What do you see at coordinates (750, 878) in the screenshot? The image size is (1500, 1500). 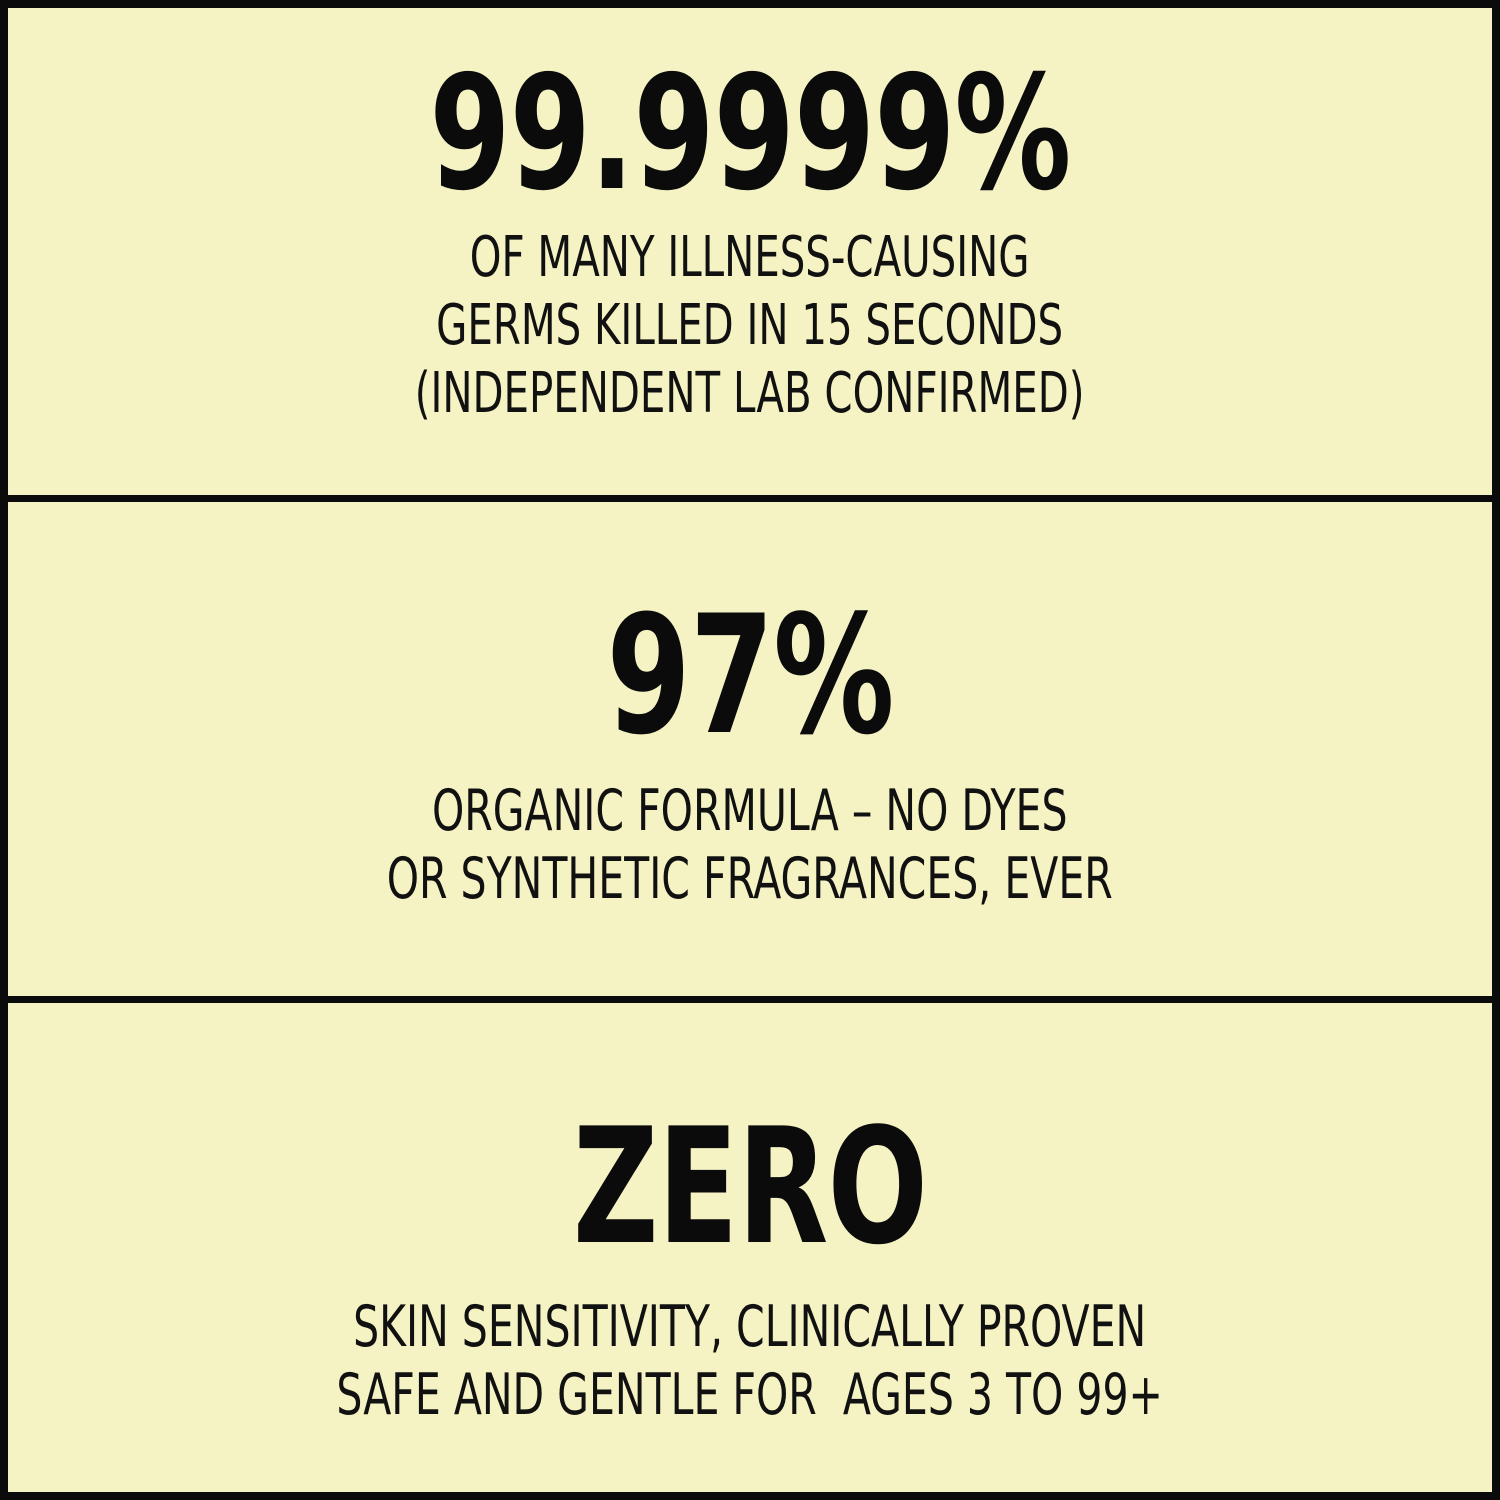 I see `claim-body-line: OR SYNTHETIC FRAGRANCES, EVER` at bounding box center [750, 878].